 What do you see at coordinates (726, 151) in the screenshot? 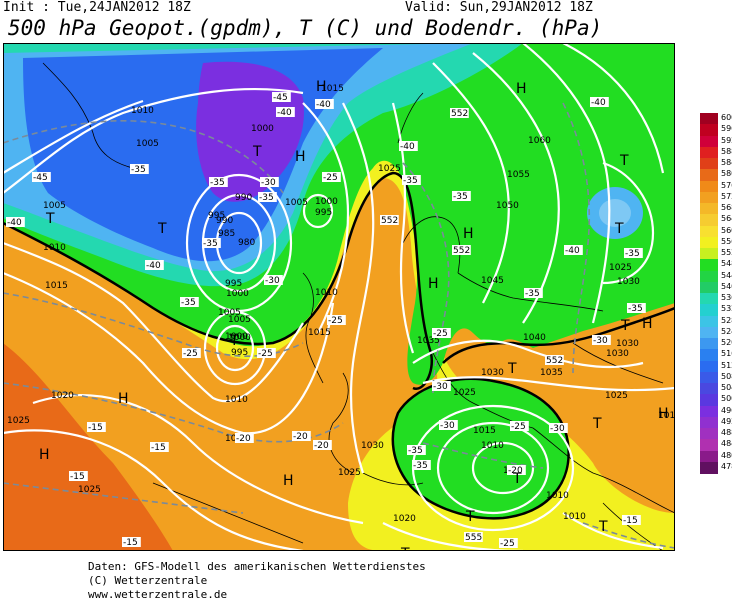
I see `scale-label: 588` at bounding box center [726, 151].